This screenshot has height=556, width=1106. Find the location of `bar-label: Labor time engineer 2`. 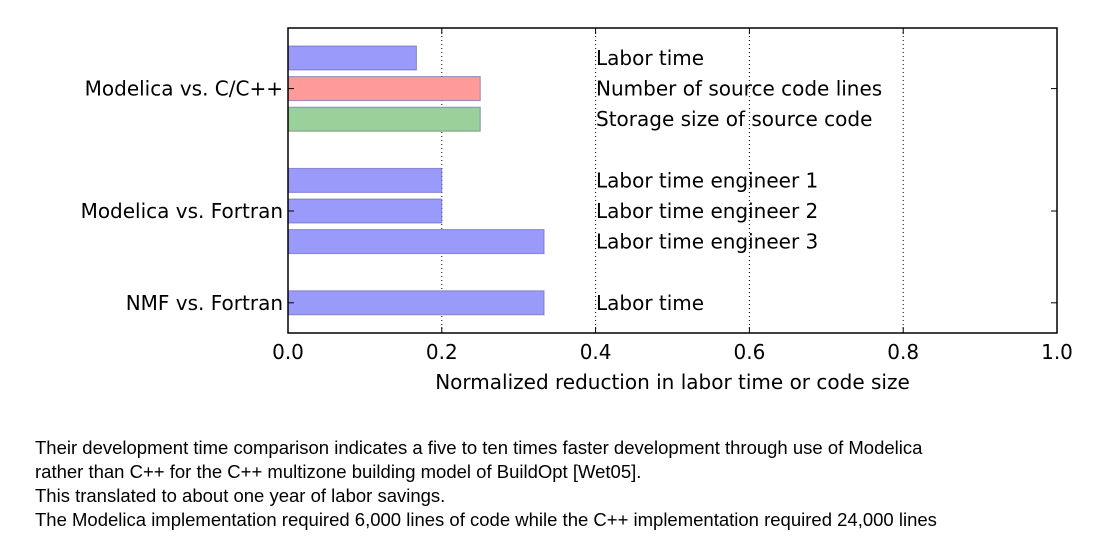

bar-label: Labor time engineer 2 is located at coordinates (707, 211).